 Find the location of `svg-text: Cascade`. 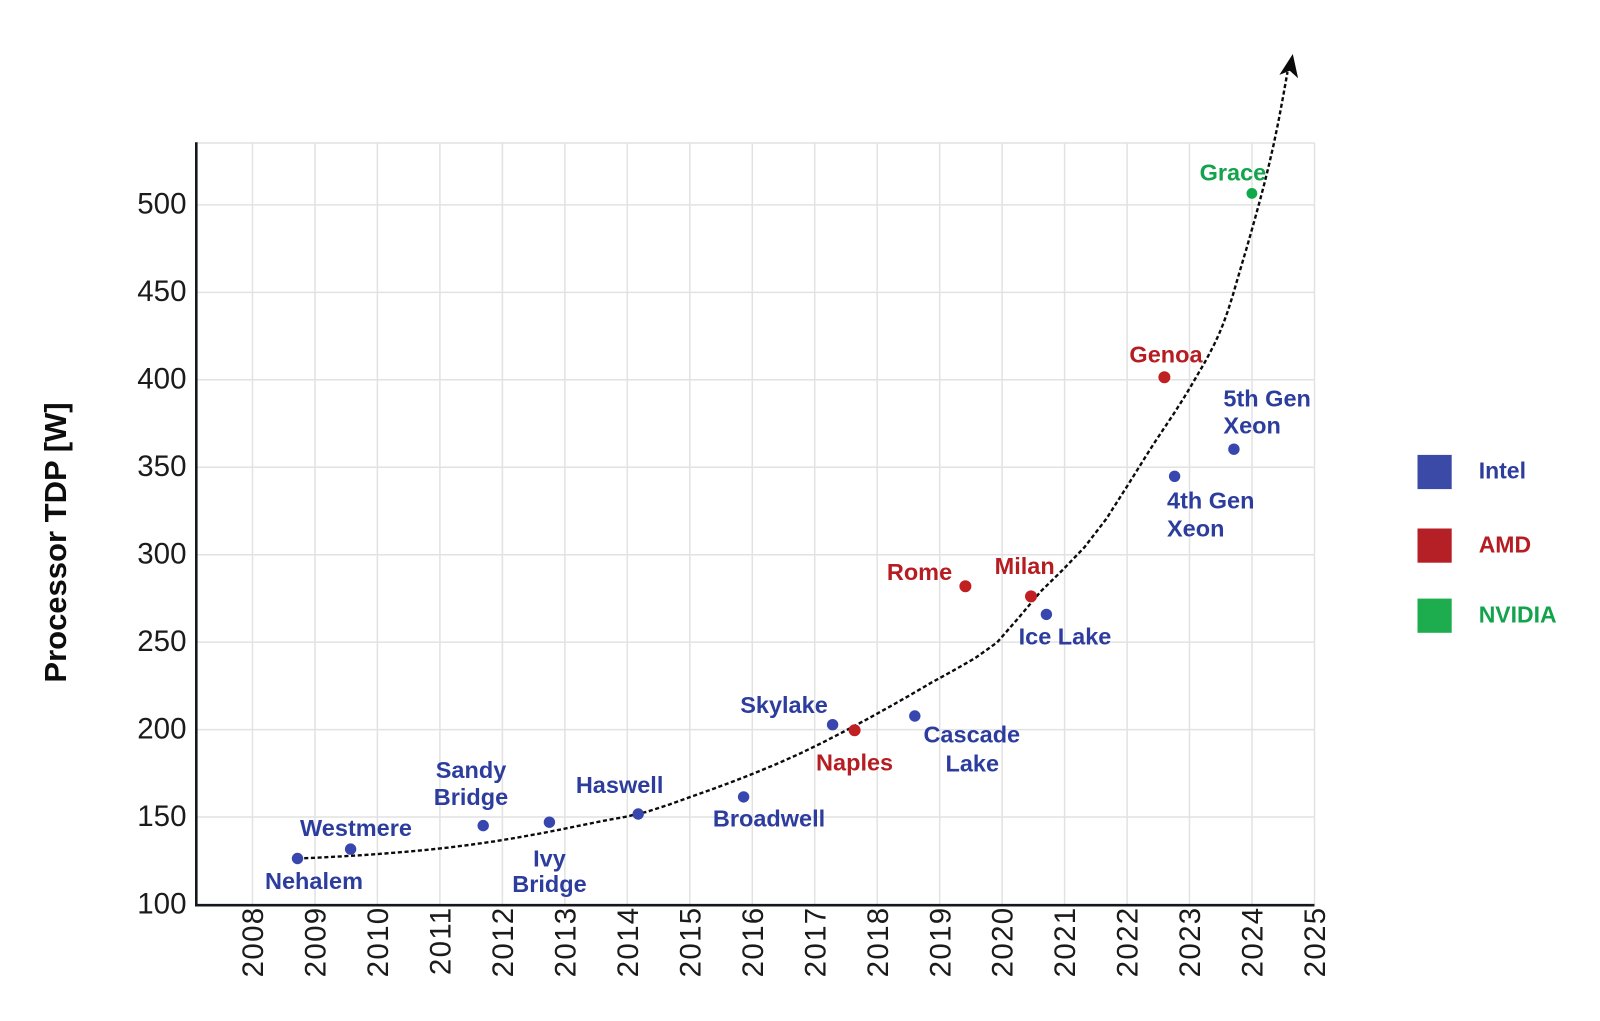

svg-text: Cascade is located at coordinates (971, 735).